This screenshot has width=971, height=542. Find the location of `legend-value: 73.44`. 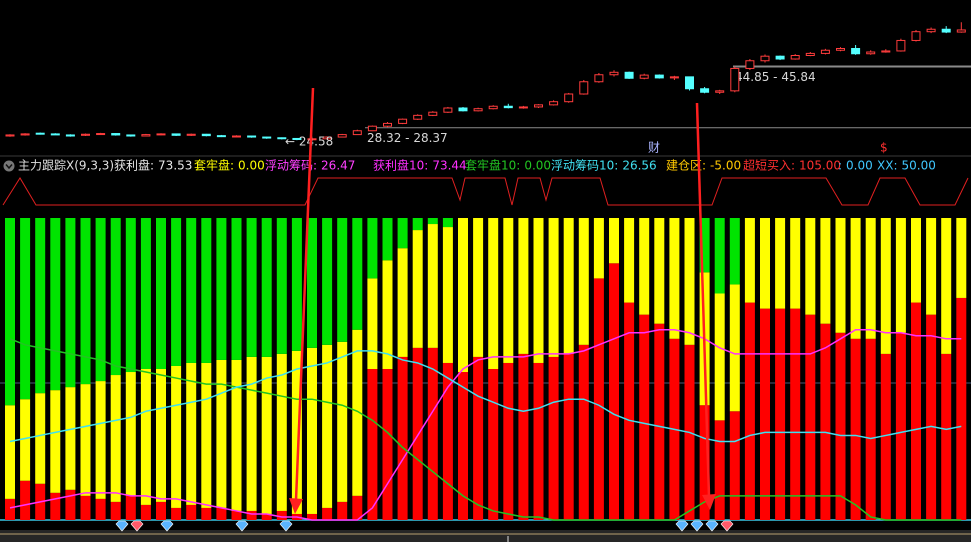

legend-value: 73.44 is located at coordinates (449, 166).